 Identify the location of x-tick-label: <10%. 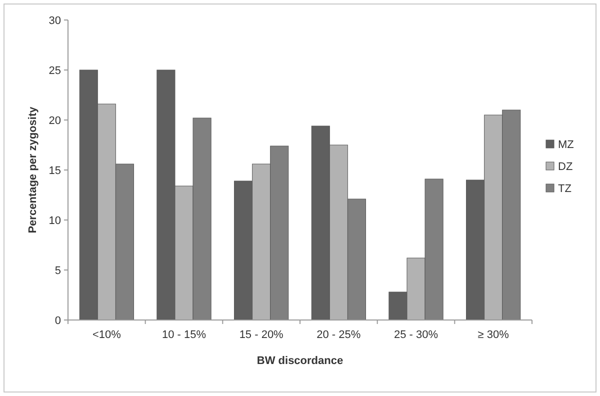
(107, 335).